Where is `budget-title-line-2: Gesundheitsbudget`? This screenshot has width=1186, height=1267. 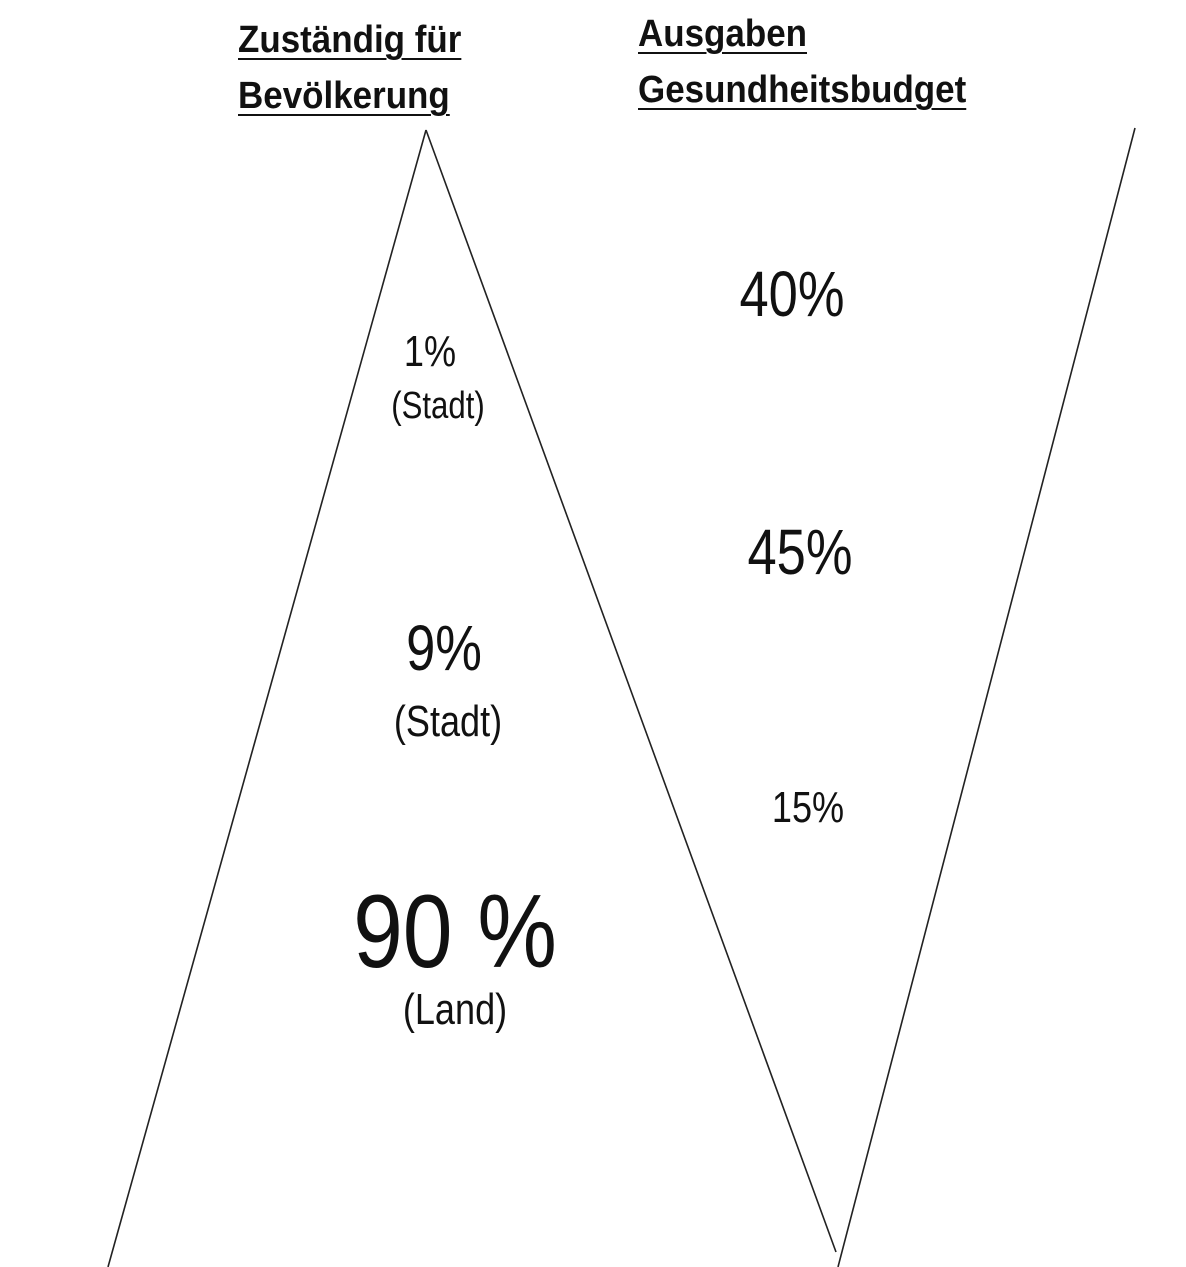
budget-title-line-2: Gesundheitsbudget is located at coordinates (802, 90).